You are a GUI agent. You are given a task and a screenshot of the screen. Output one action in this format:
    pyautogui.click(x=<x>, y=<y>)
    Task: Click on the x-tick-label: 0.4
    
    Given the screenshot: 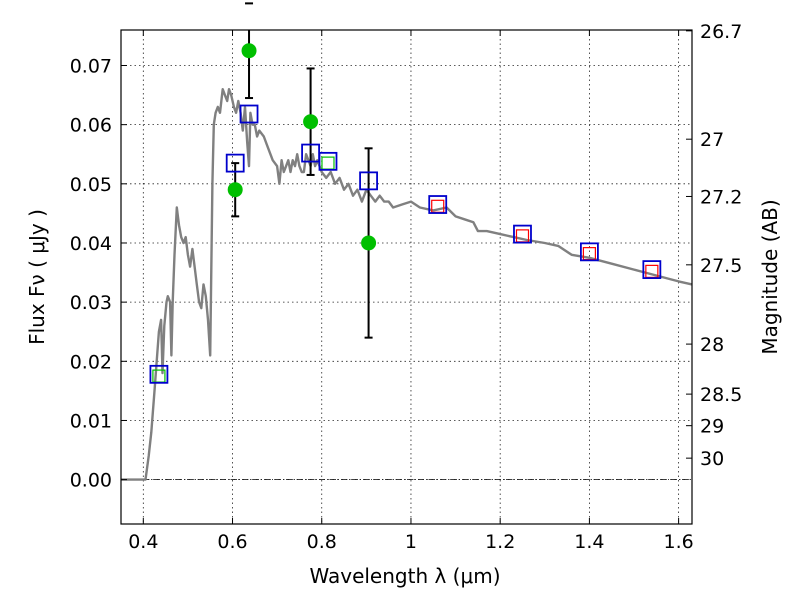 What is the action you would take?
    pyautogui.click(x=143, y=542)
    